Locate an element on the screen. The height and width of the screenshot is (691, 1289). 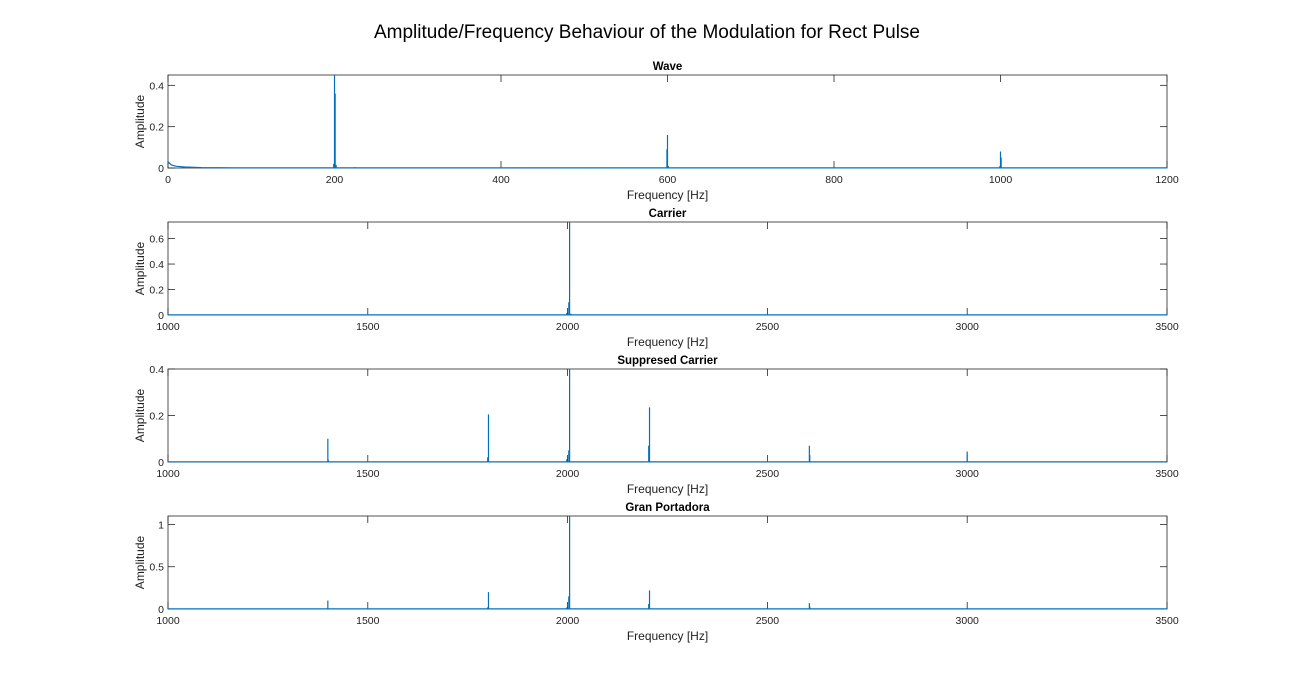
x-tick-label: 600 is located at coordinates (668, 180).